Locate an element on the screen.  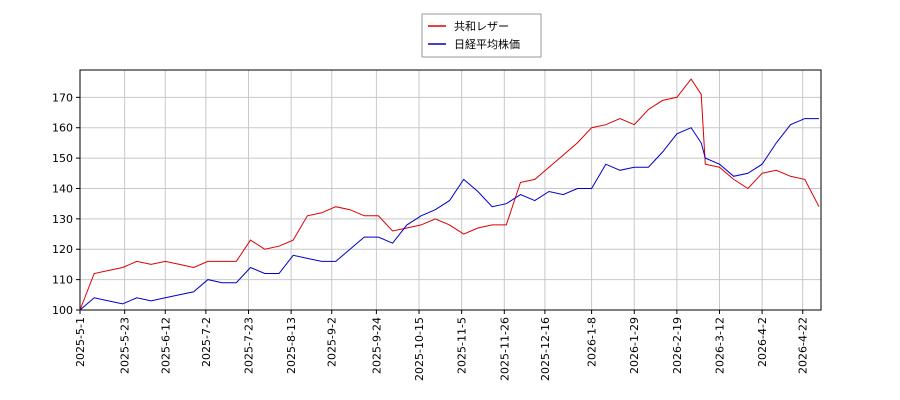
y-tick-label: 100 is located at coordinates (62, 310).